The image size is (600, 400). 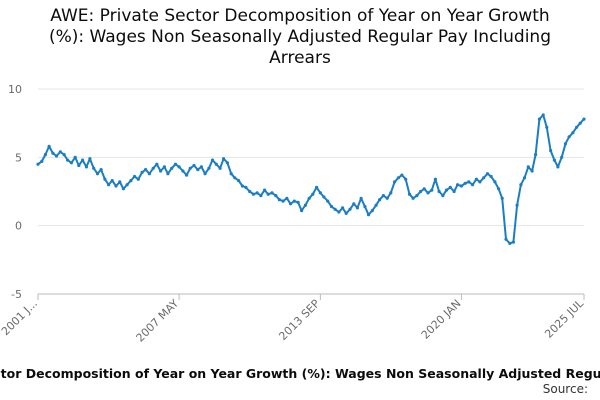 I want to click on chart-title-line-3: Arrears, so click(x=300, y=58).